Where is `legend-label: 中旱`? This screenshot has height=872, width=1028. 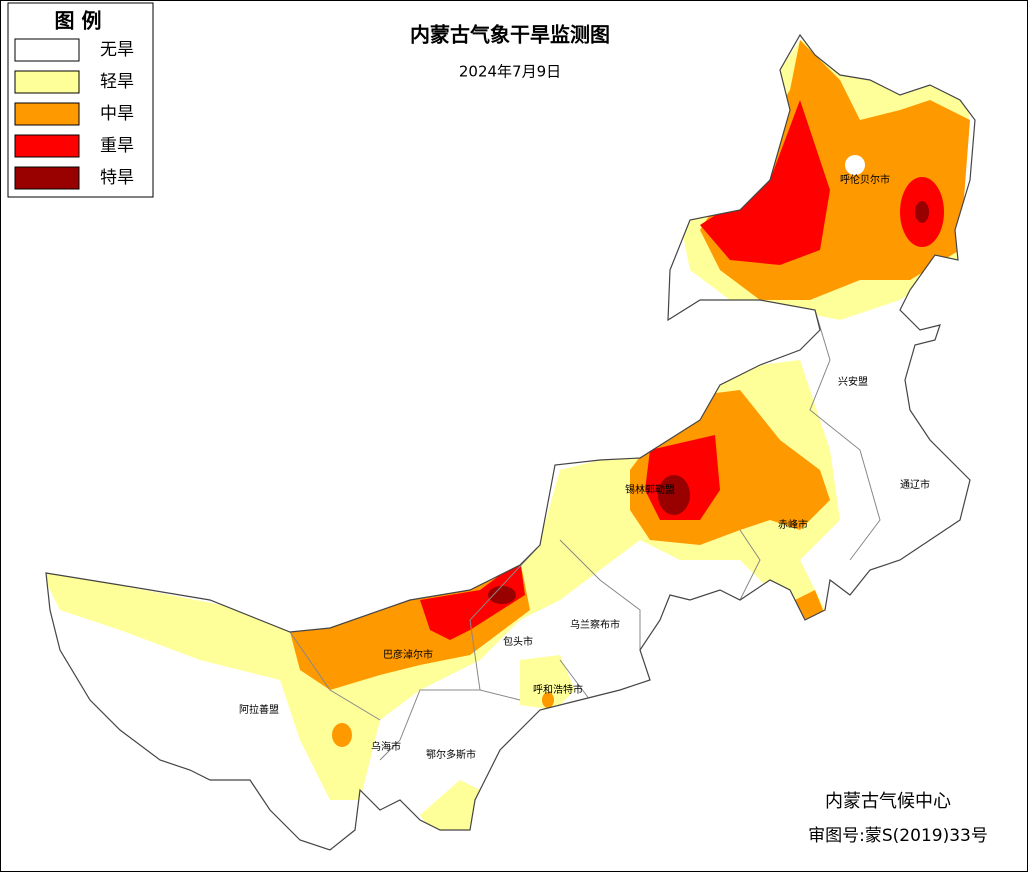
legend-label: 中旱 is located at coordinates (117, 114).